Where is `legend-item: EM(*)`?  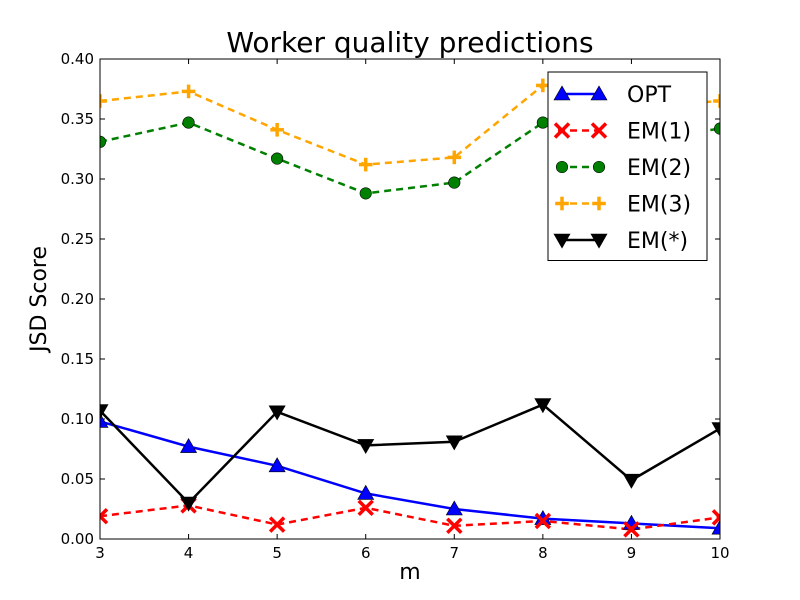
legend-item: EM(*) is located at coordinates (620, 241).